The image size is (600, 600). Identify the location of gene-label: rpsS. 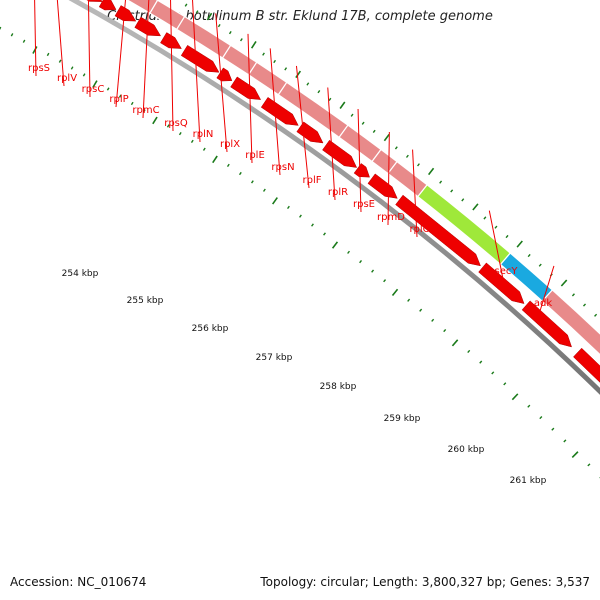
(39, 68).